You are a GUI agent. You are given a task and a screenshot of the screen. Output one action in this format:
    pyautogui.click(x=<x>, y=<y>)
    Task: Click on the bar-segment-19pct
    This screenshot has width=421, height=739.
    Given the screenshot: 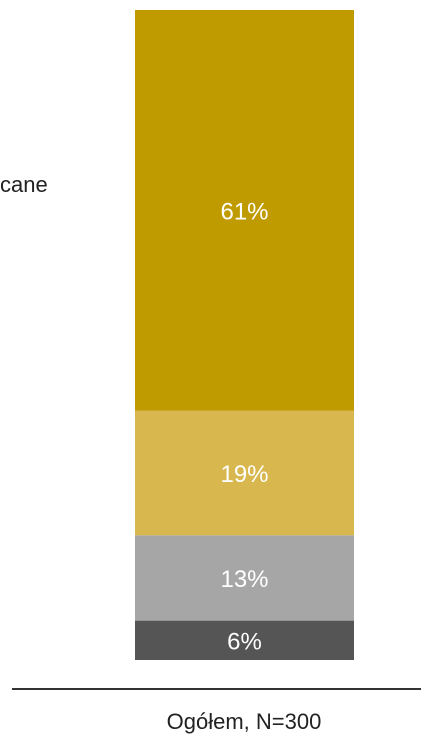 What is the action you would take?
    pyautogui.click(x=244, y=473)
    